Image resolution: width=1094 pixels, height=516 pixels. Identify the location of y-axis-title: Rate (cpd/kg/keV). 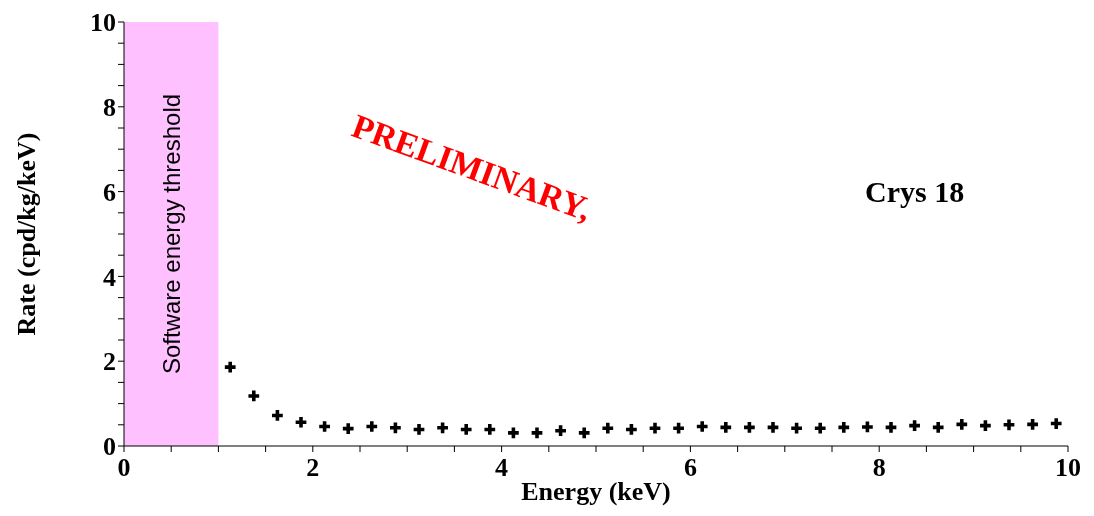
(27, 234).